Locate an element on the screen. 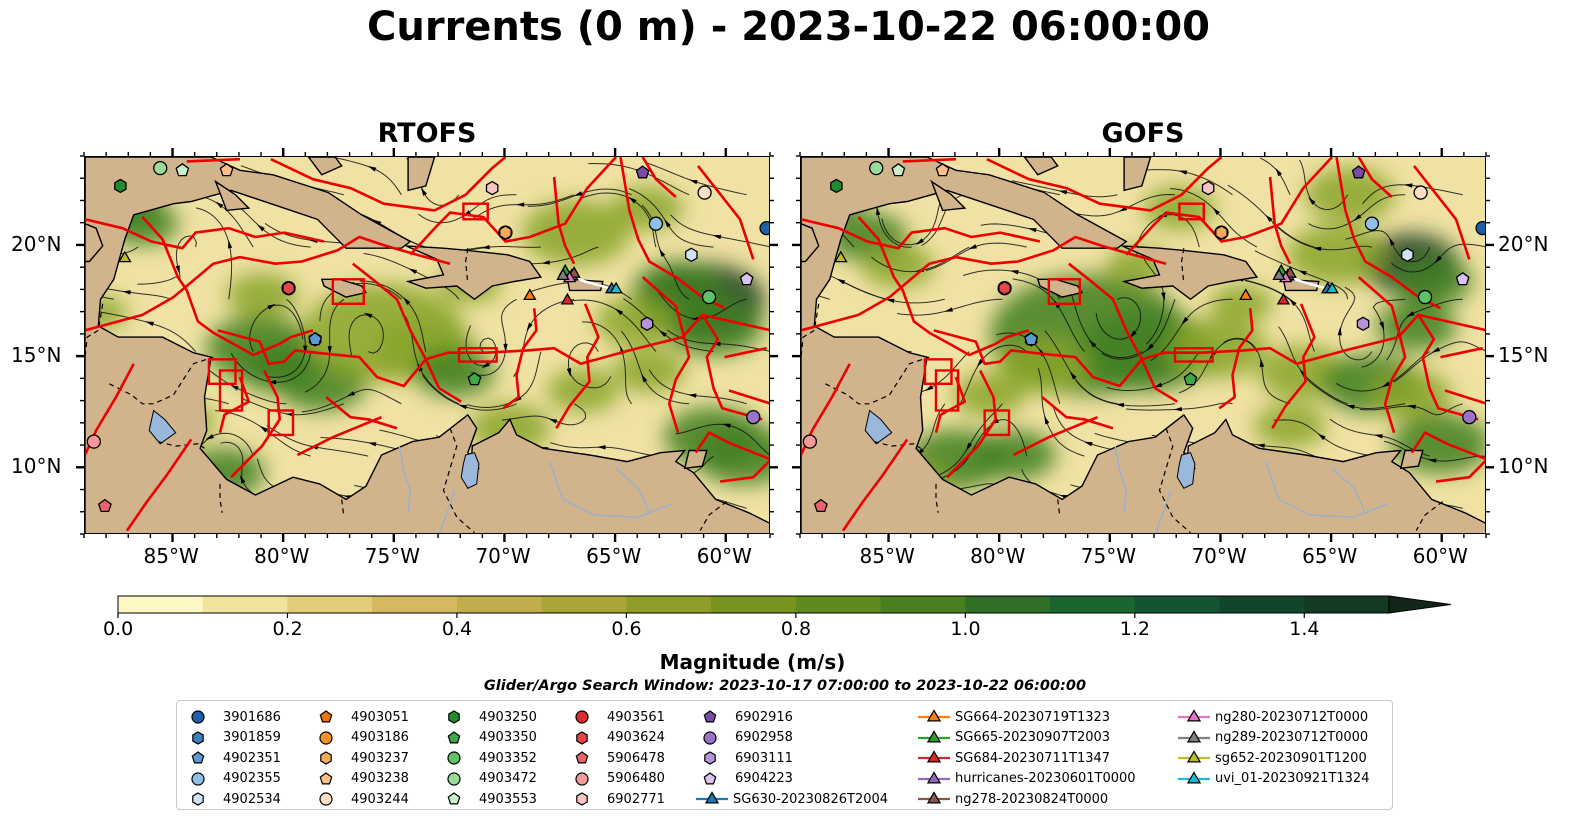 Image resolution: width=1577 pixels, height=827 pixels. legend-item: SG664-20230719T1323 is located at coordinates (1013, 717).